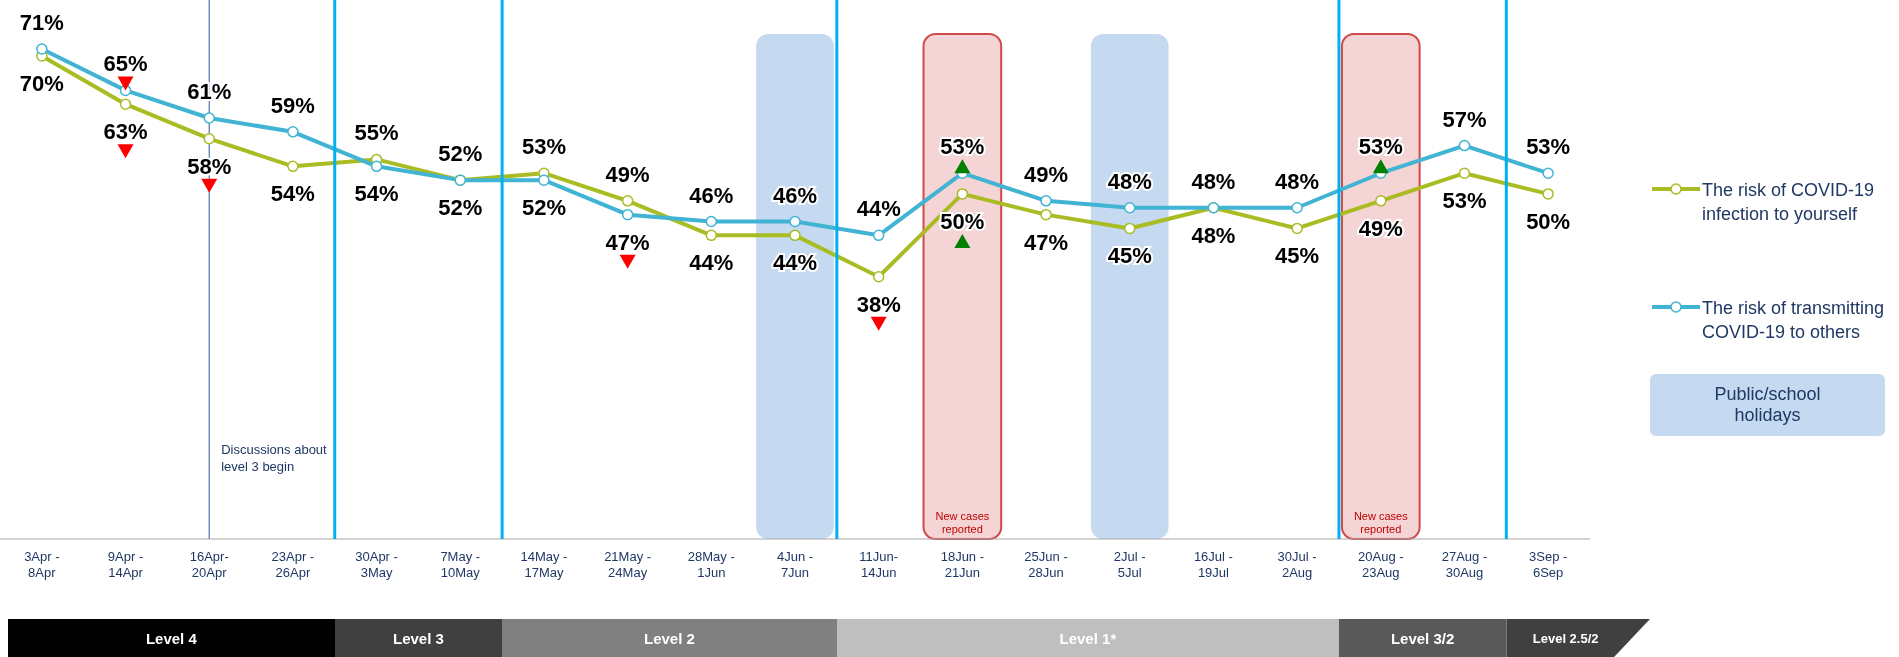 This screenshot has width=1899, height=657. What do you see at coordinates (669, 638) in the screenshot?
I see `text: Level 2` at bounding box center [669, 638].